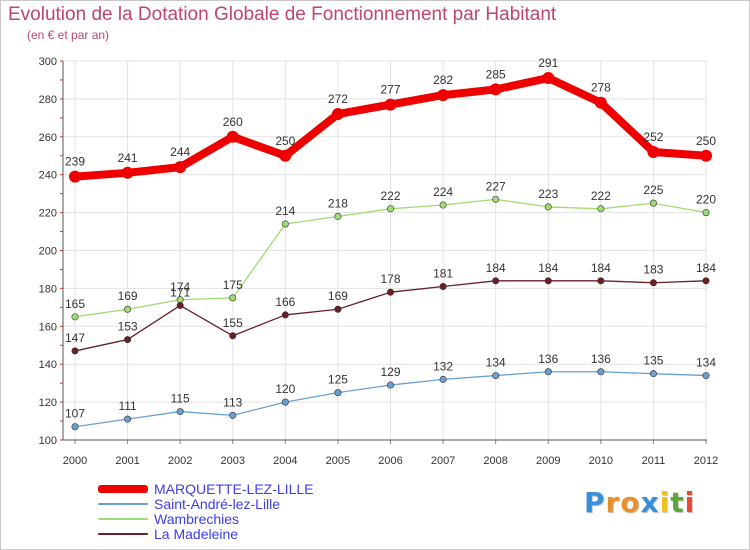 This screenshot has height=550, width=750. I want to click on data-label: 107, so click(75, 414).